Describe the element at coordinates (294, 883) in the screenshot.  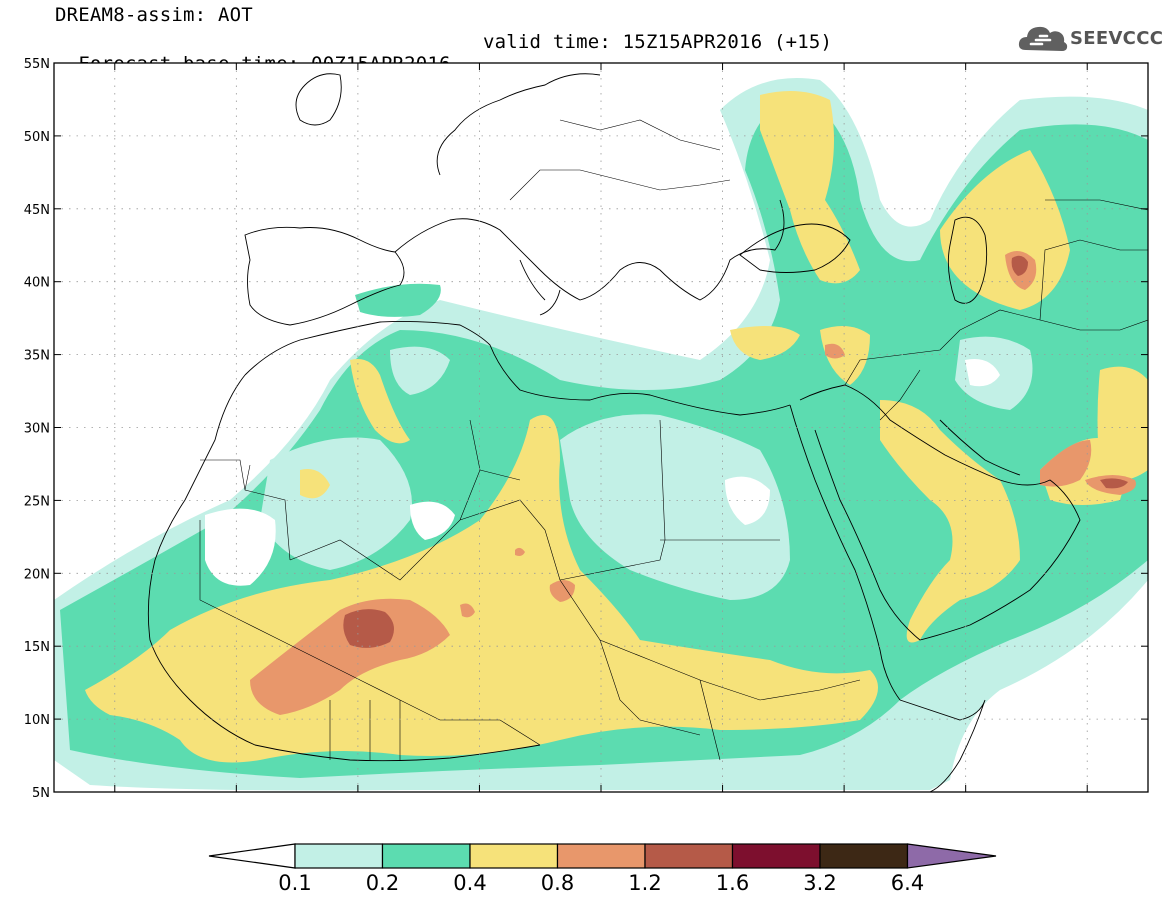
I see `colorbar-label: 0.1` at that location.